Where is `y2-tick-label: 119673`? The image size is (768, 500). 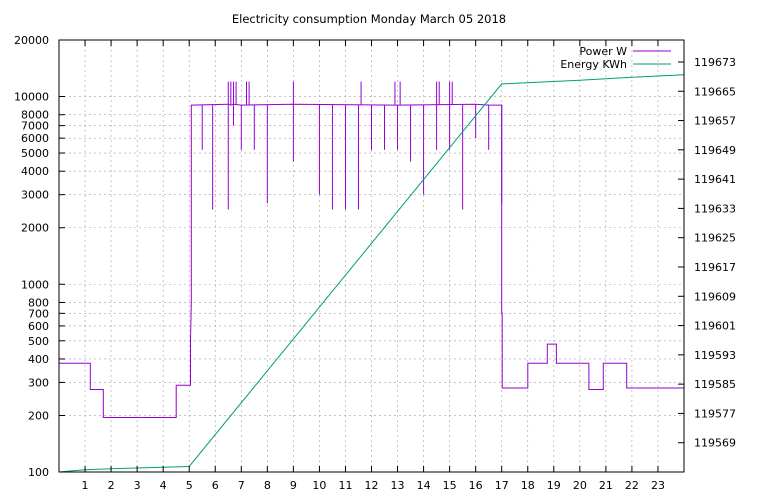 y2-tick-label: 119673 is located at coordinates (715, 62).